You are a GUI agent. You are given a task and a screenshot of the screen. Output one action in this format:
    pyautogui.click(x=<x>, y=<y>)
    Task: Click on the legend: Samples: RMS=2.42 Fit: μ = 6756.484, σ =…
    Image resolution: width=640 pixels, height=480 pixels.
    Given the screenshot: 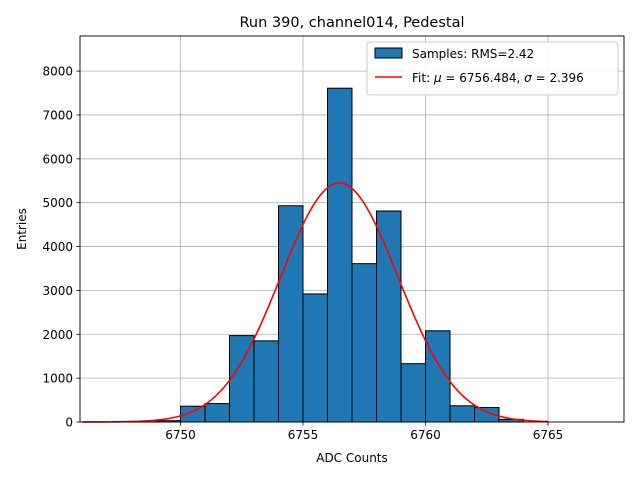 What is the action you would take?
    pyautogui.click(x=492, y=68)
    